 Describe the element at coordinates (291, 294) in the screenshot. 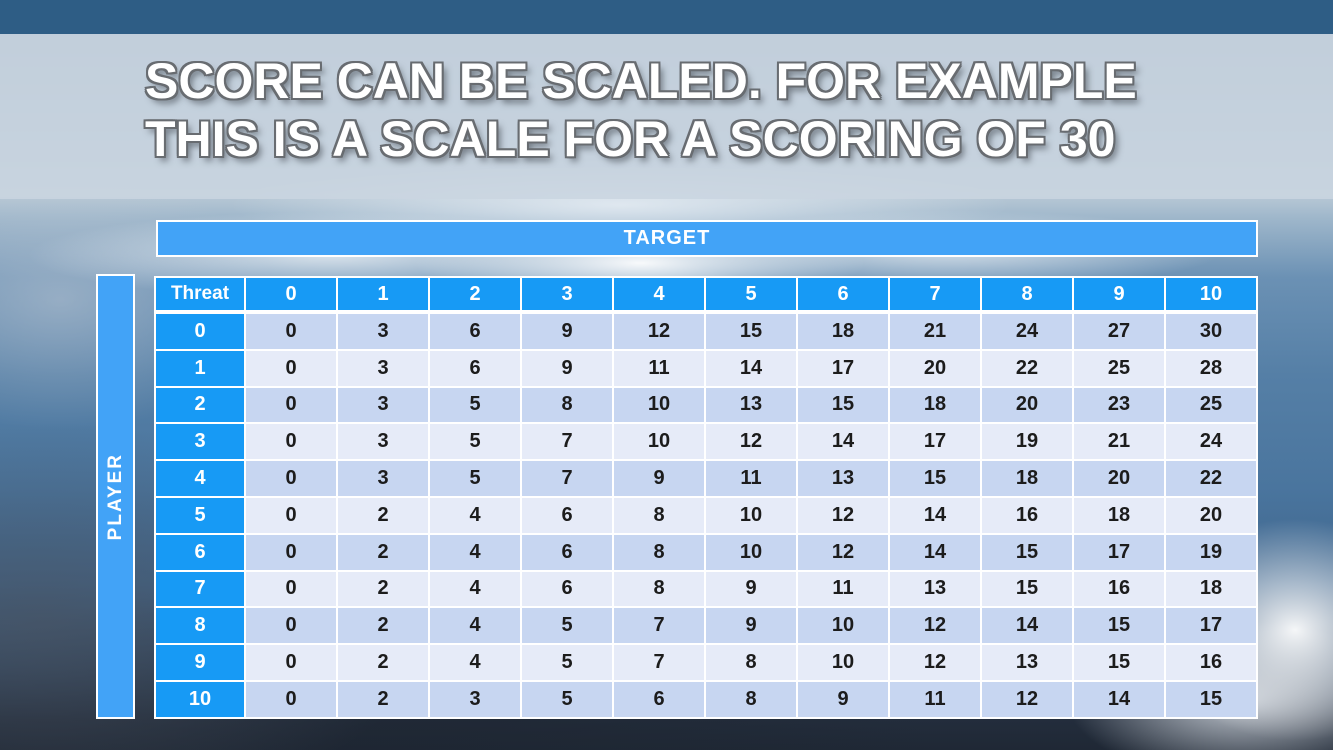

I see `column-header-cell: 0` at that location.